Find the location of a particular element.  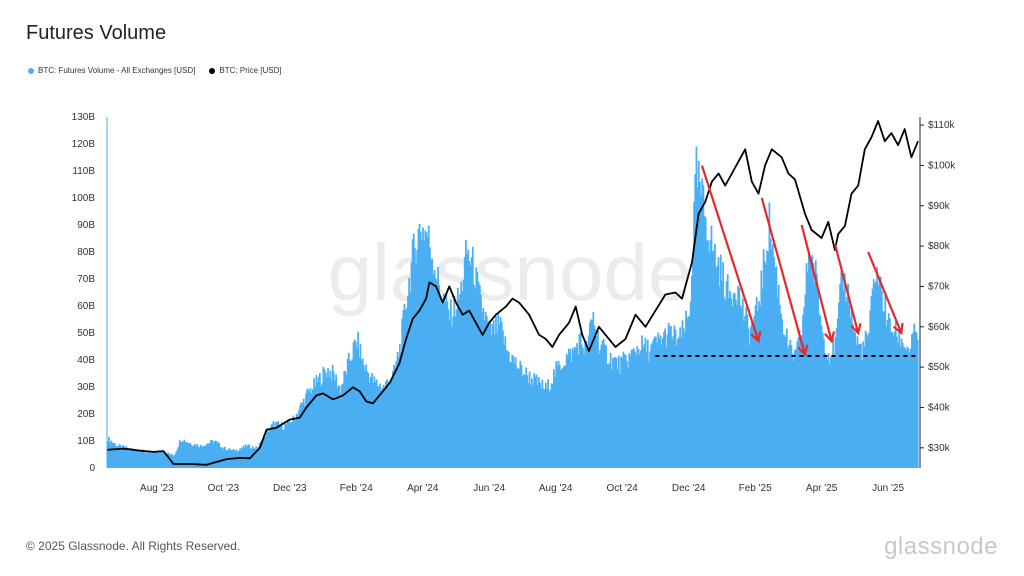

left-tick-label: 120B is located at coordinates (84, 144).